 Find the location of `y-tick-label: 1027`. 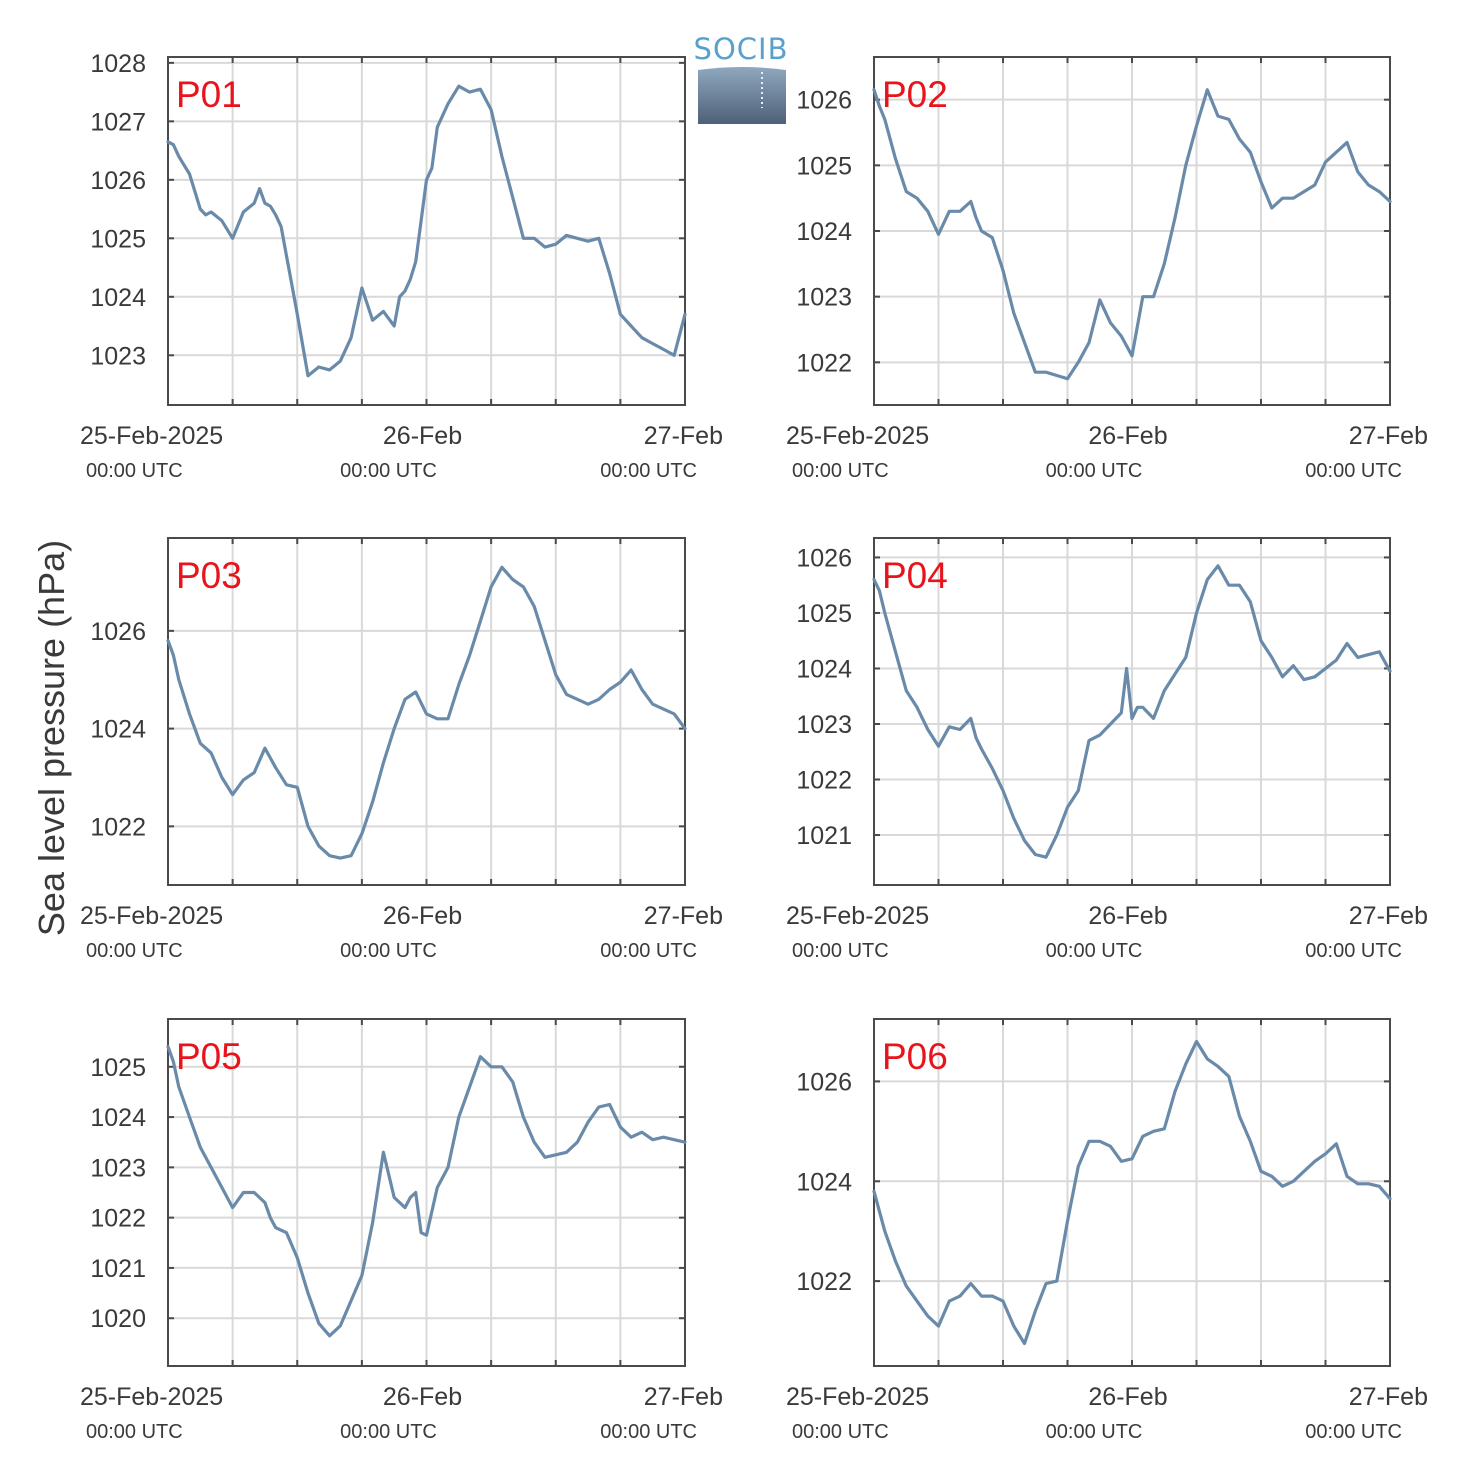

y-tick-label: 1027 is located at coordinates (118, 122).